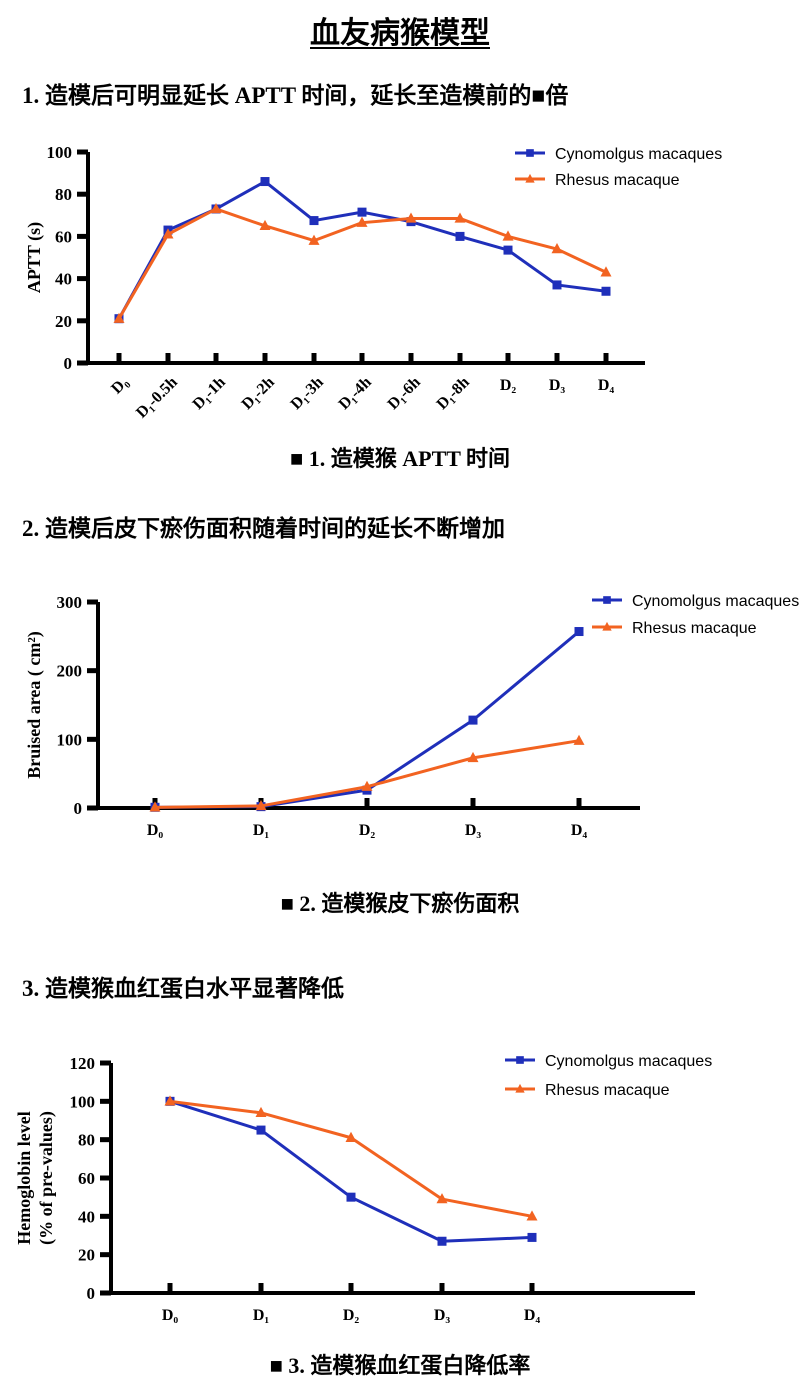  I want to click on y-axis-title: (% of pre-values), so click(46, 1178).